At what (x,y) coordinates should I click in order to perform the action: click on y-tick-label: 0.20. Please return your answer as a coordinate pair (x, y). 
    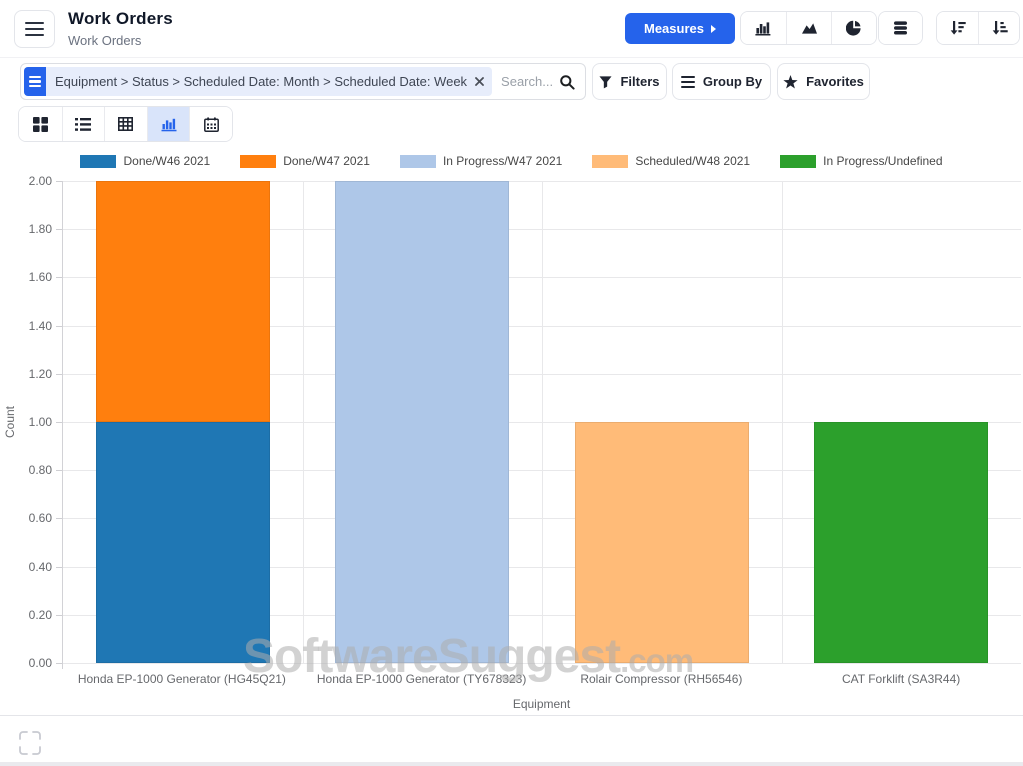
    Looking at the image, I should click on (40, 614).